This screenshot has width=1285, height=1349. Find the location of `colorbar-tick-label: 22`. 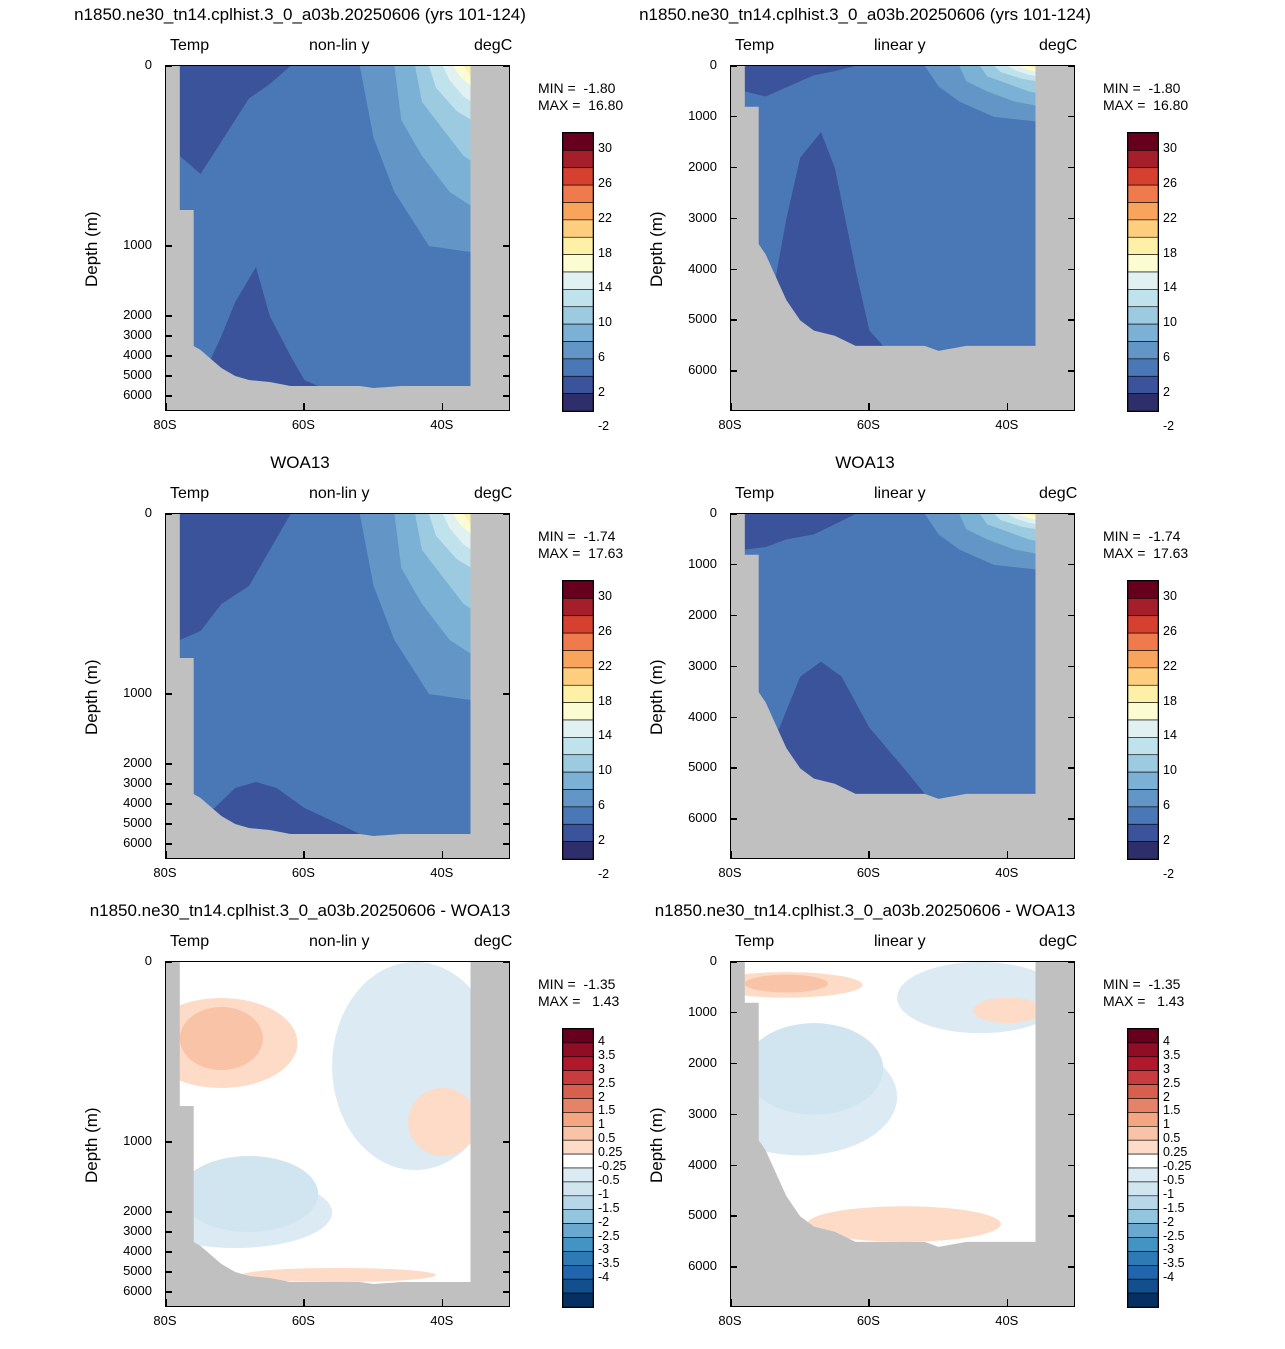

colorbar-tick-label: 22 is located at coordinates (605, 665).